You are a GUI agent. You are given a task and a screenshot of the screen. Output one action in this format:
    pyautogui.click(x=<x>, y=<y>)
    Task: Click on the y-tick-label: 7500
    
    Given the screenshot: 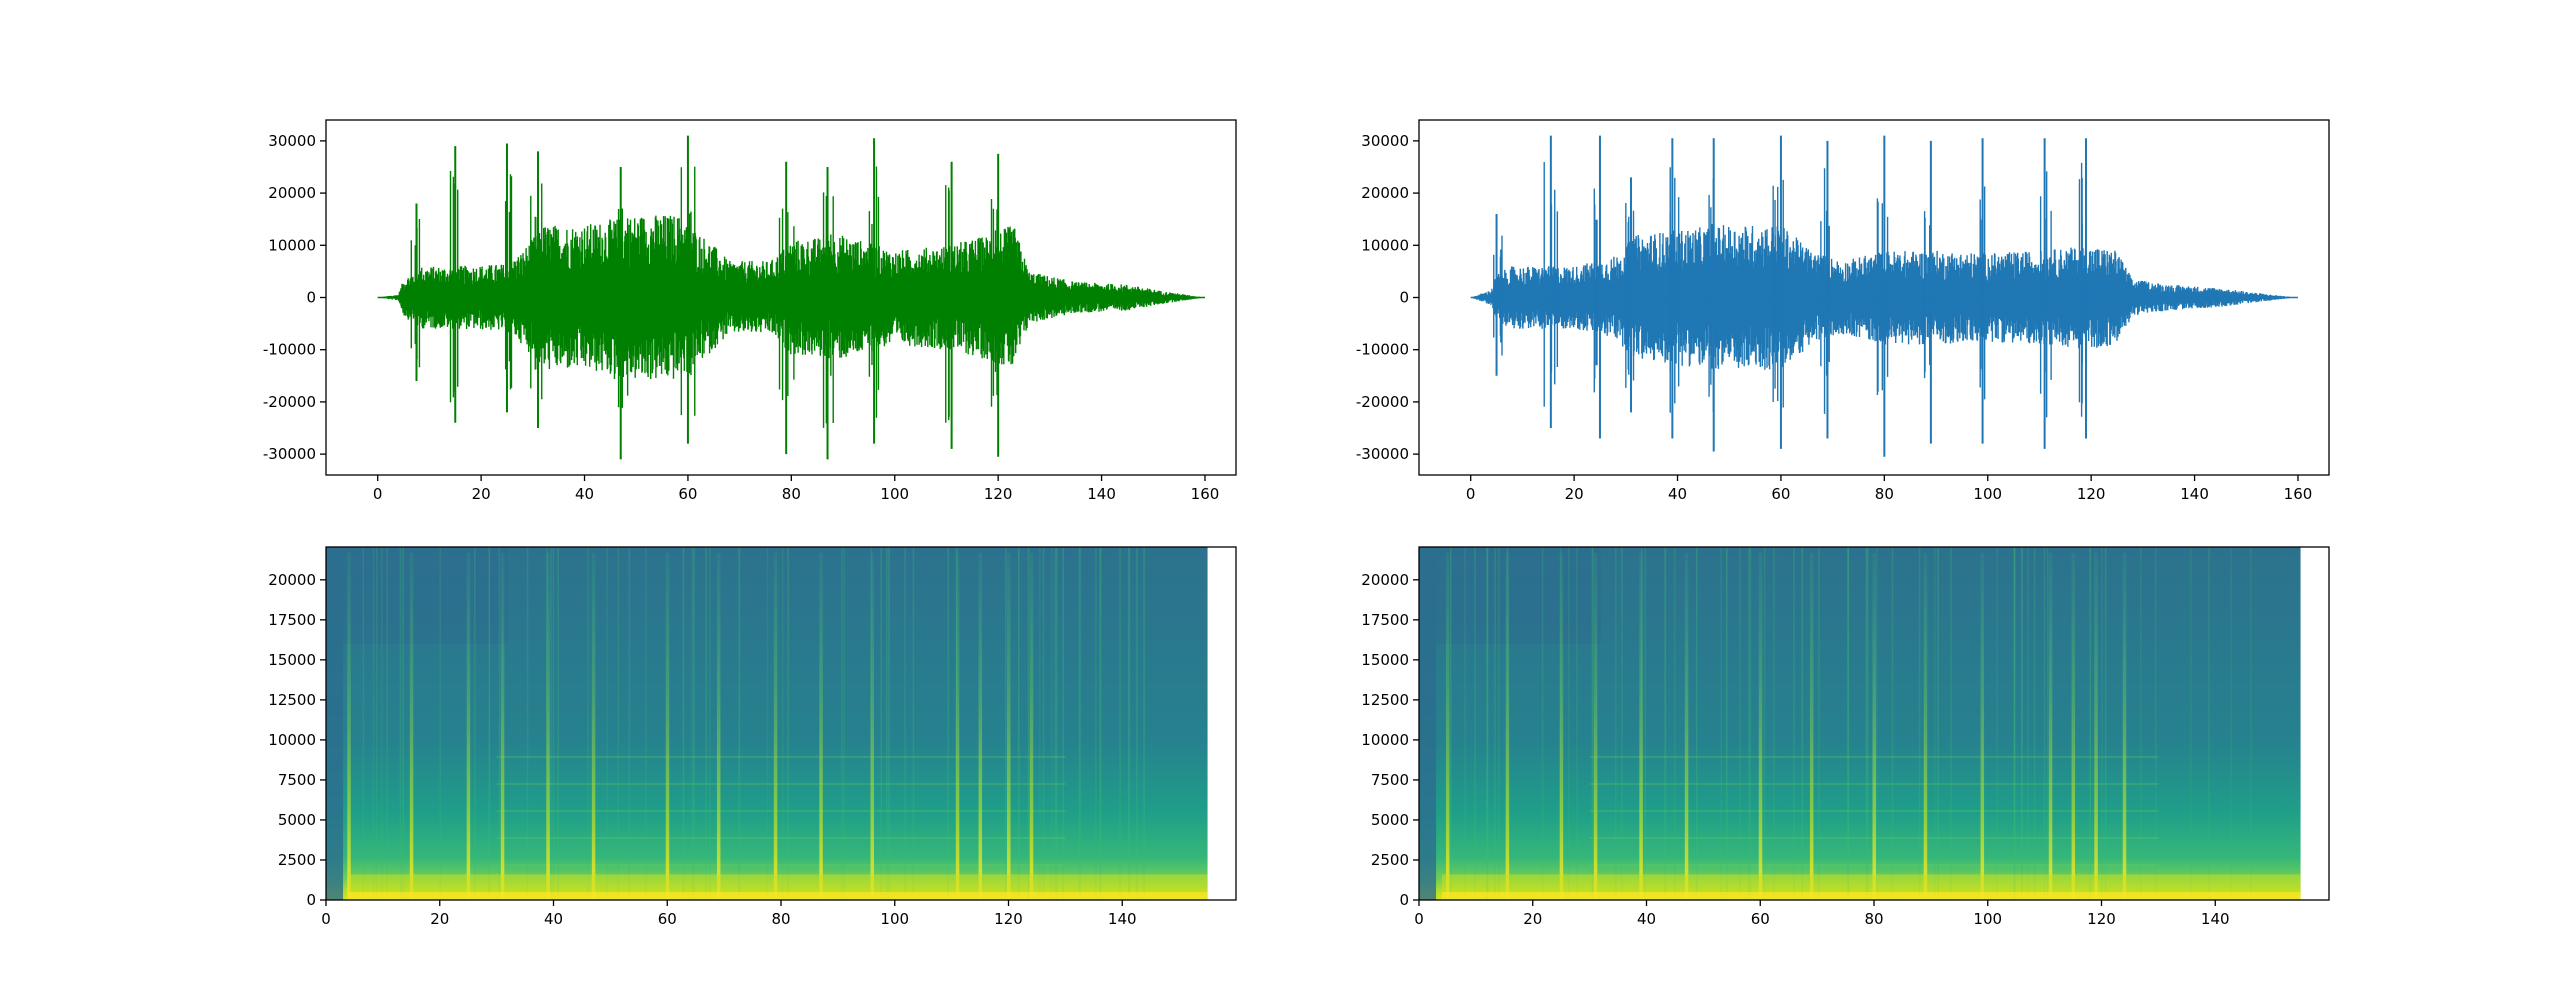 What is the action you would take?
    pyautogui.click(x=1390, y=780)
    